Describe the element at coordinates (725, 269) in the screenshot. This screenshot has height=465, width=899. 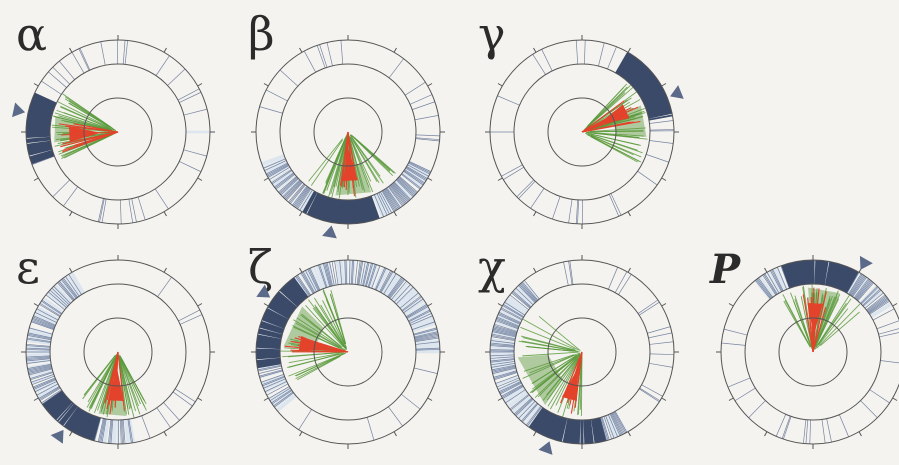
I see `panel-label-p: P` at that location.